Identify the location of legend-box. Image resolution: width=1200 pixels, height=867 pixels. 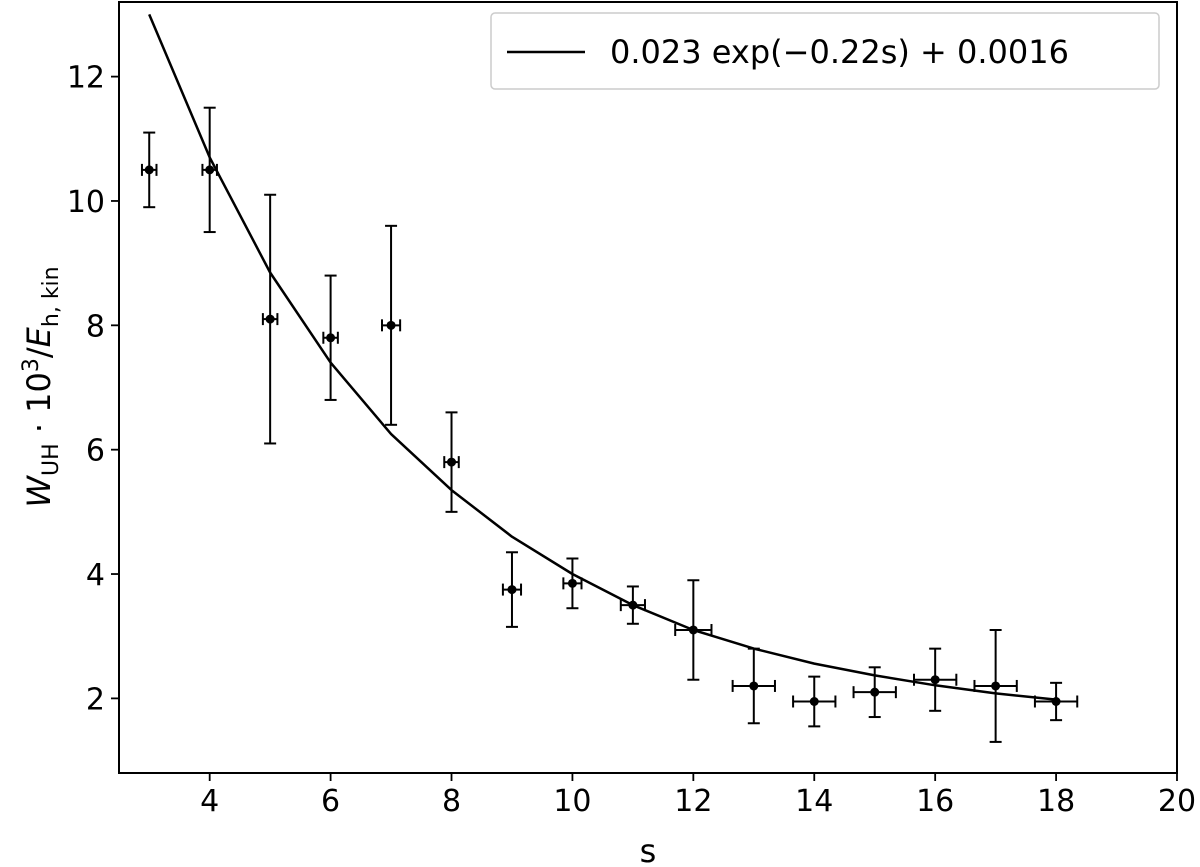
(825, 51).